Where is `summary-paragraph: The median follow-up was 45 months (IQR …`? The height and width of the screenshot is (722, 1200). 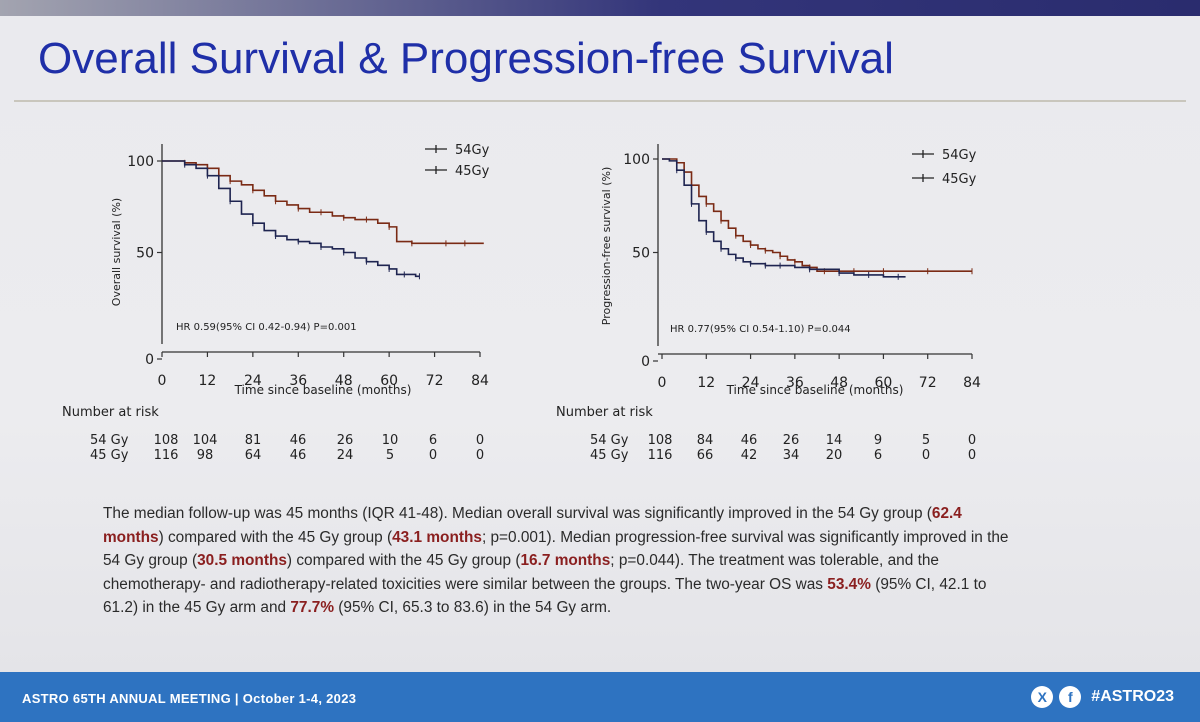
summary-paragraph: The median follow-up was 45 months (IQR … is located at coordinates (563, 561).